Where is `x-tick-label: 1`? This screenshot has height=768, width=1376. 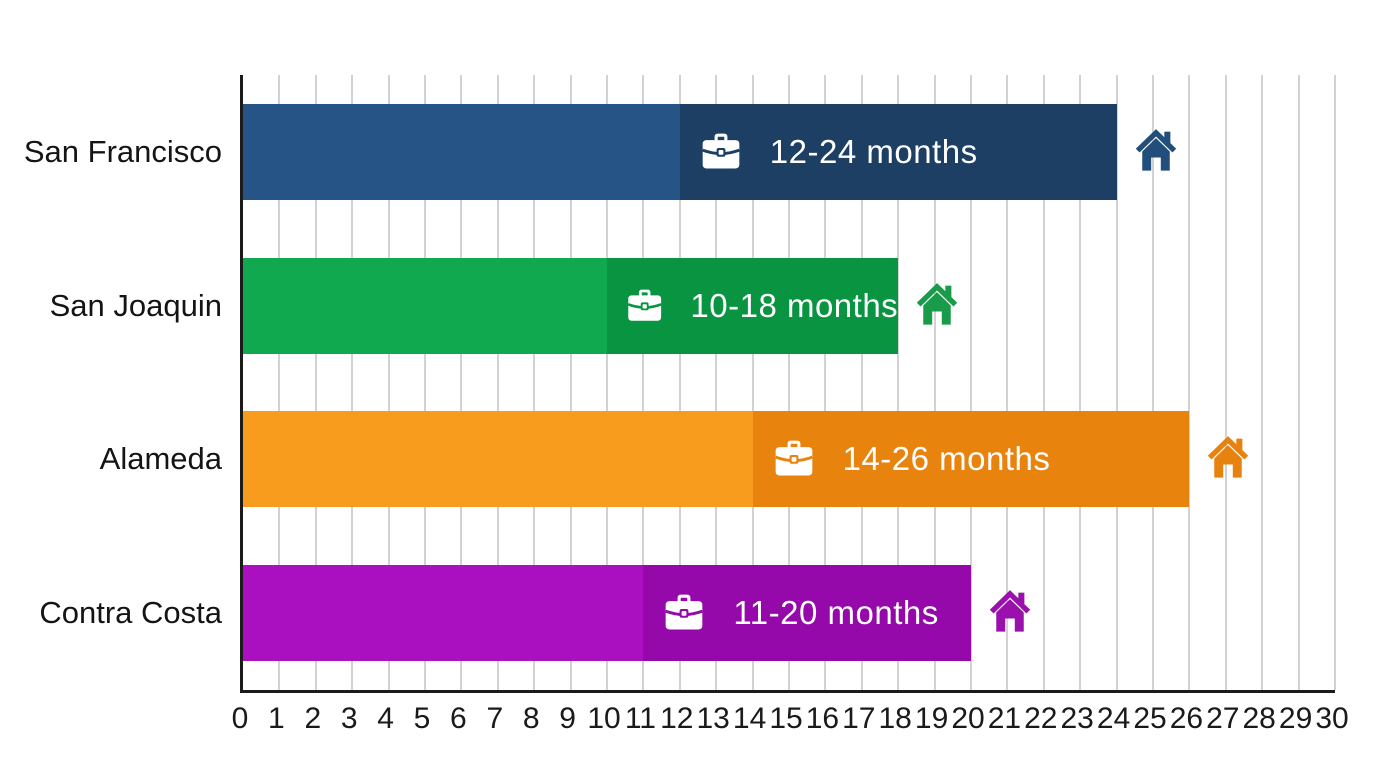
x-tick-label: 1 is located at coordinates (276, 718).